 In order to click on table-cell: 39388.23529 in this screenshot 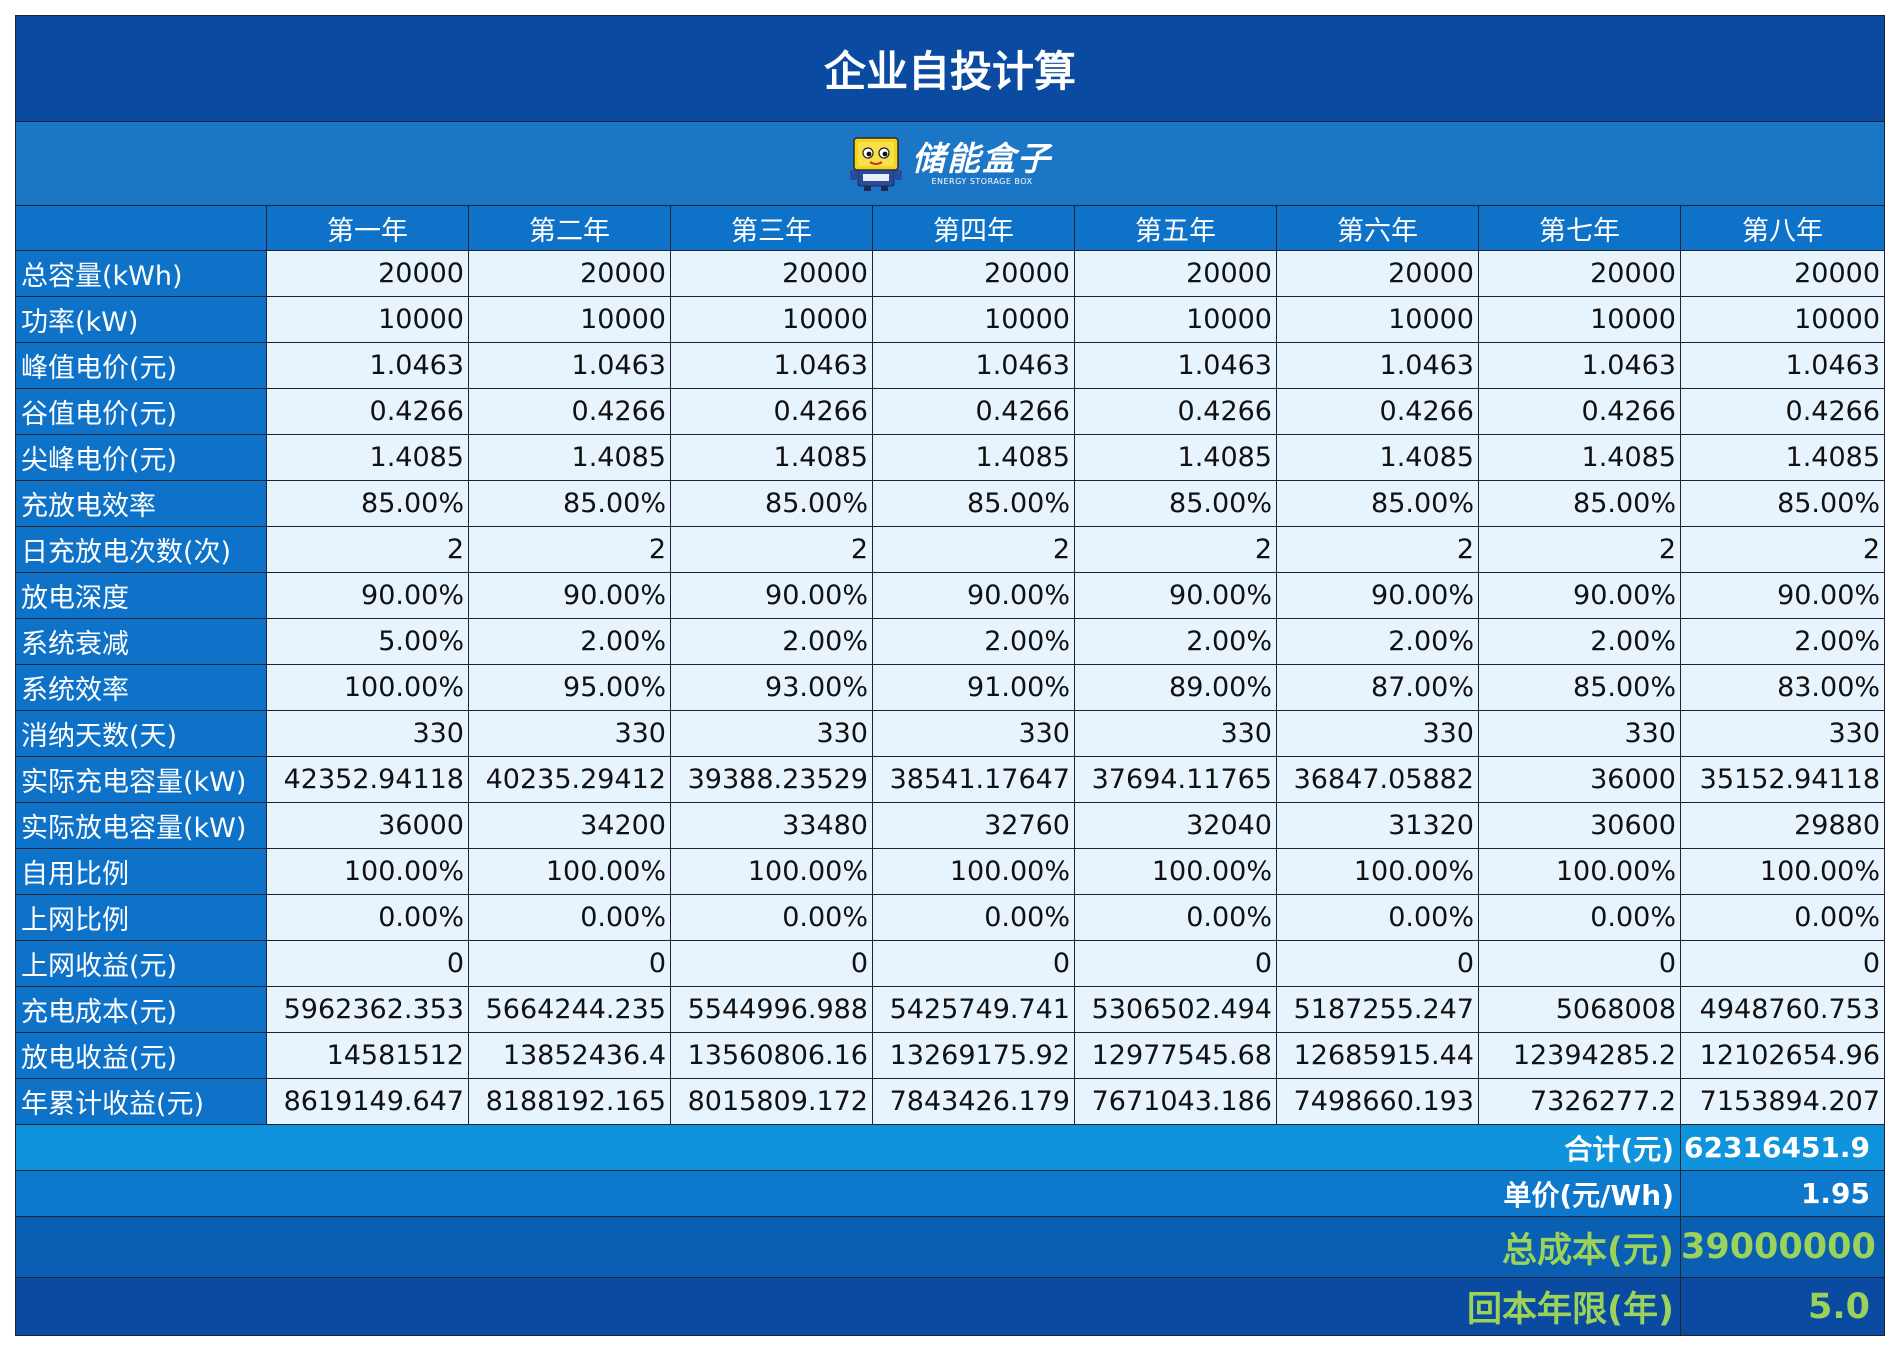, I will do `click(771, 779)`.